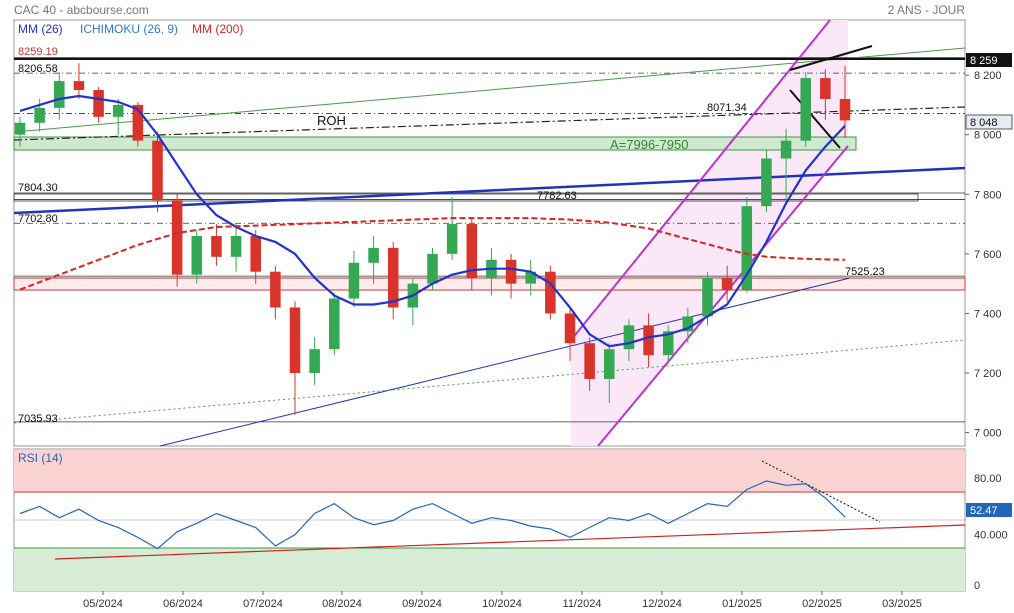 The image size is (1014, 613). Describe the element at coordinates (217, 29) in the screenshot. I see `legend-mm200: MM (200)` at that location.